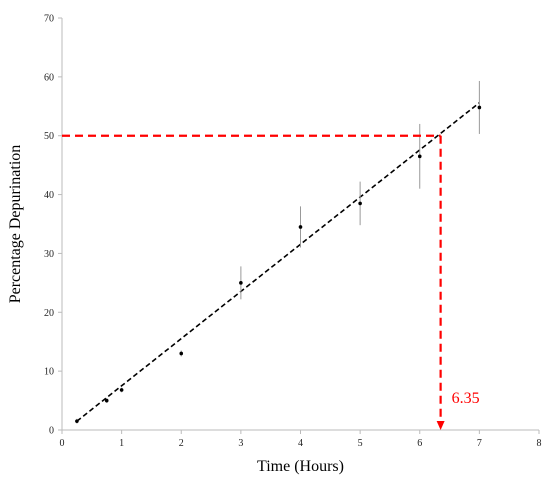  What do you see at coordinates (49, 372) in the screenshot?
I see `y-tick-label: 10` at bounding box center [49, 372].